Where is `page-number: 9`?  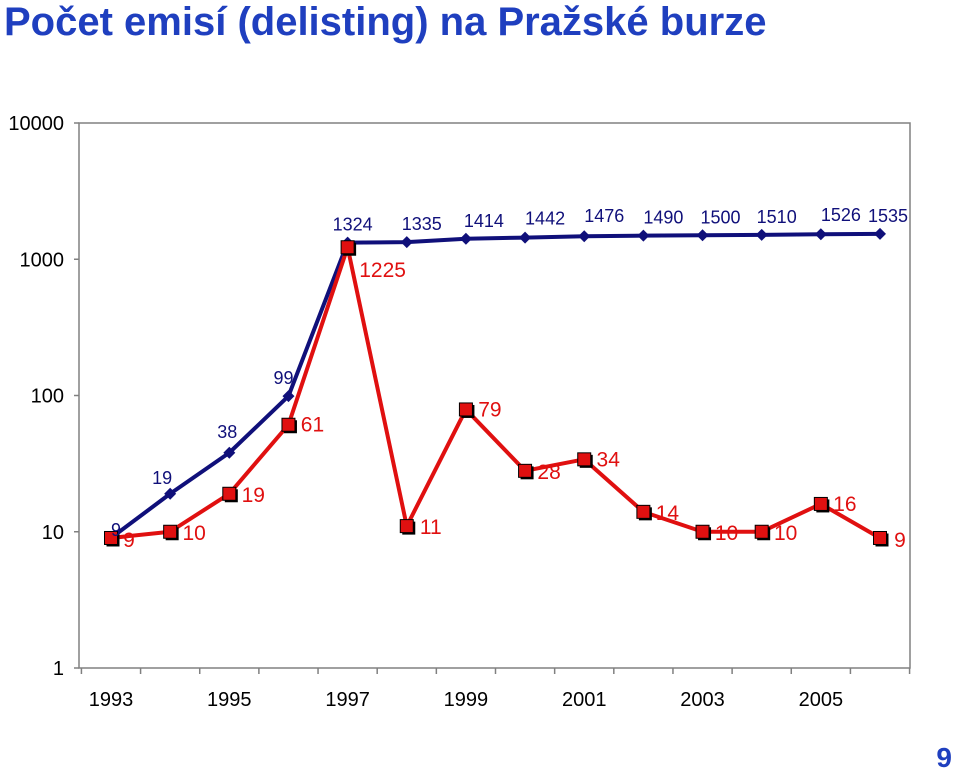 page-number: 9 is located at coordinates (944, 757).